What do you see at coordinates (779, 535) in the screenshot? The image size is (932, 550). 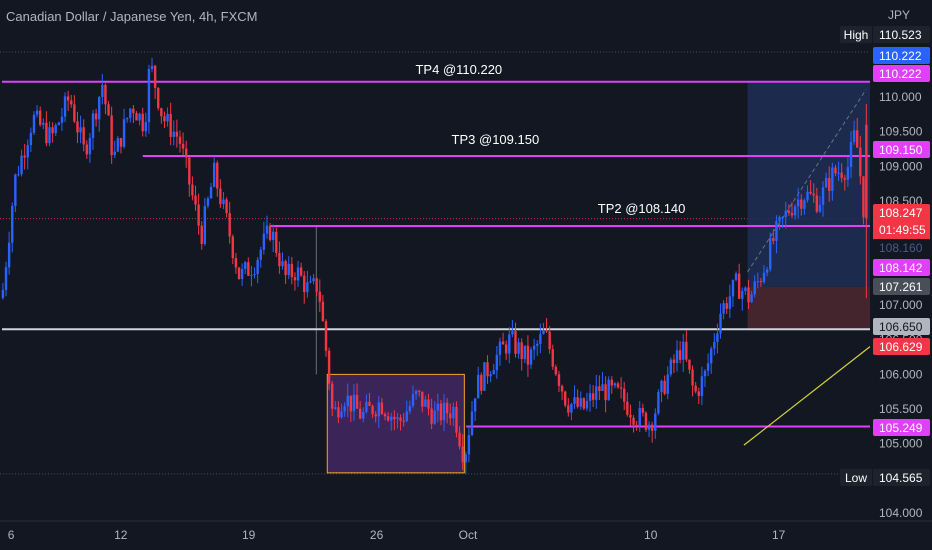 I see `time-tick-label: 17` at bounding box center [779, 535].